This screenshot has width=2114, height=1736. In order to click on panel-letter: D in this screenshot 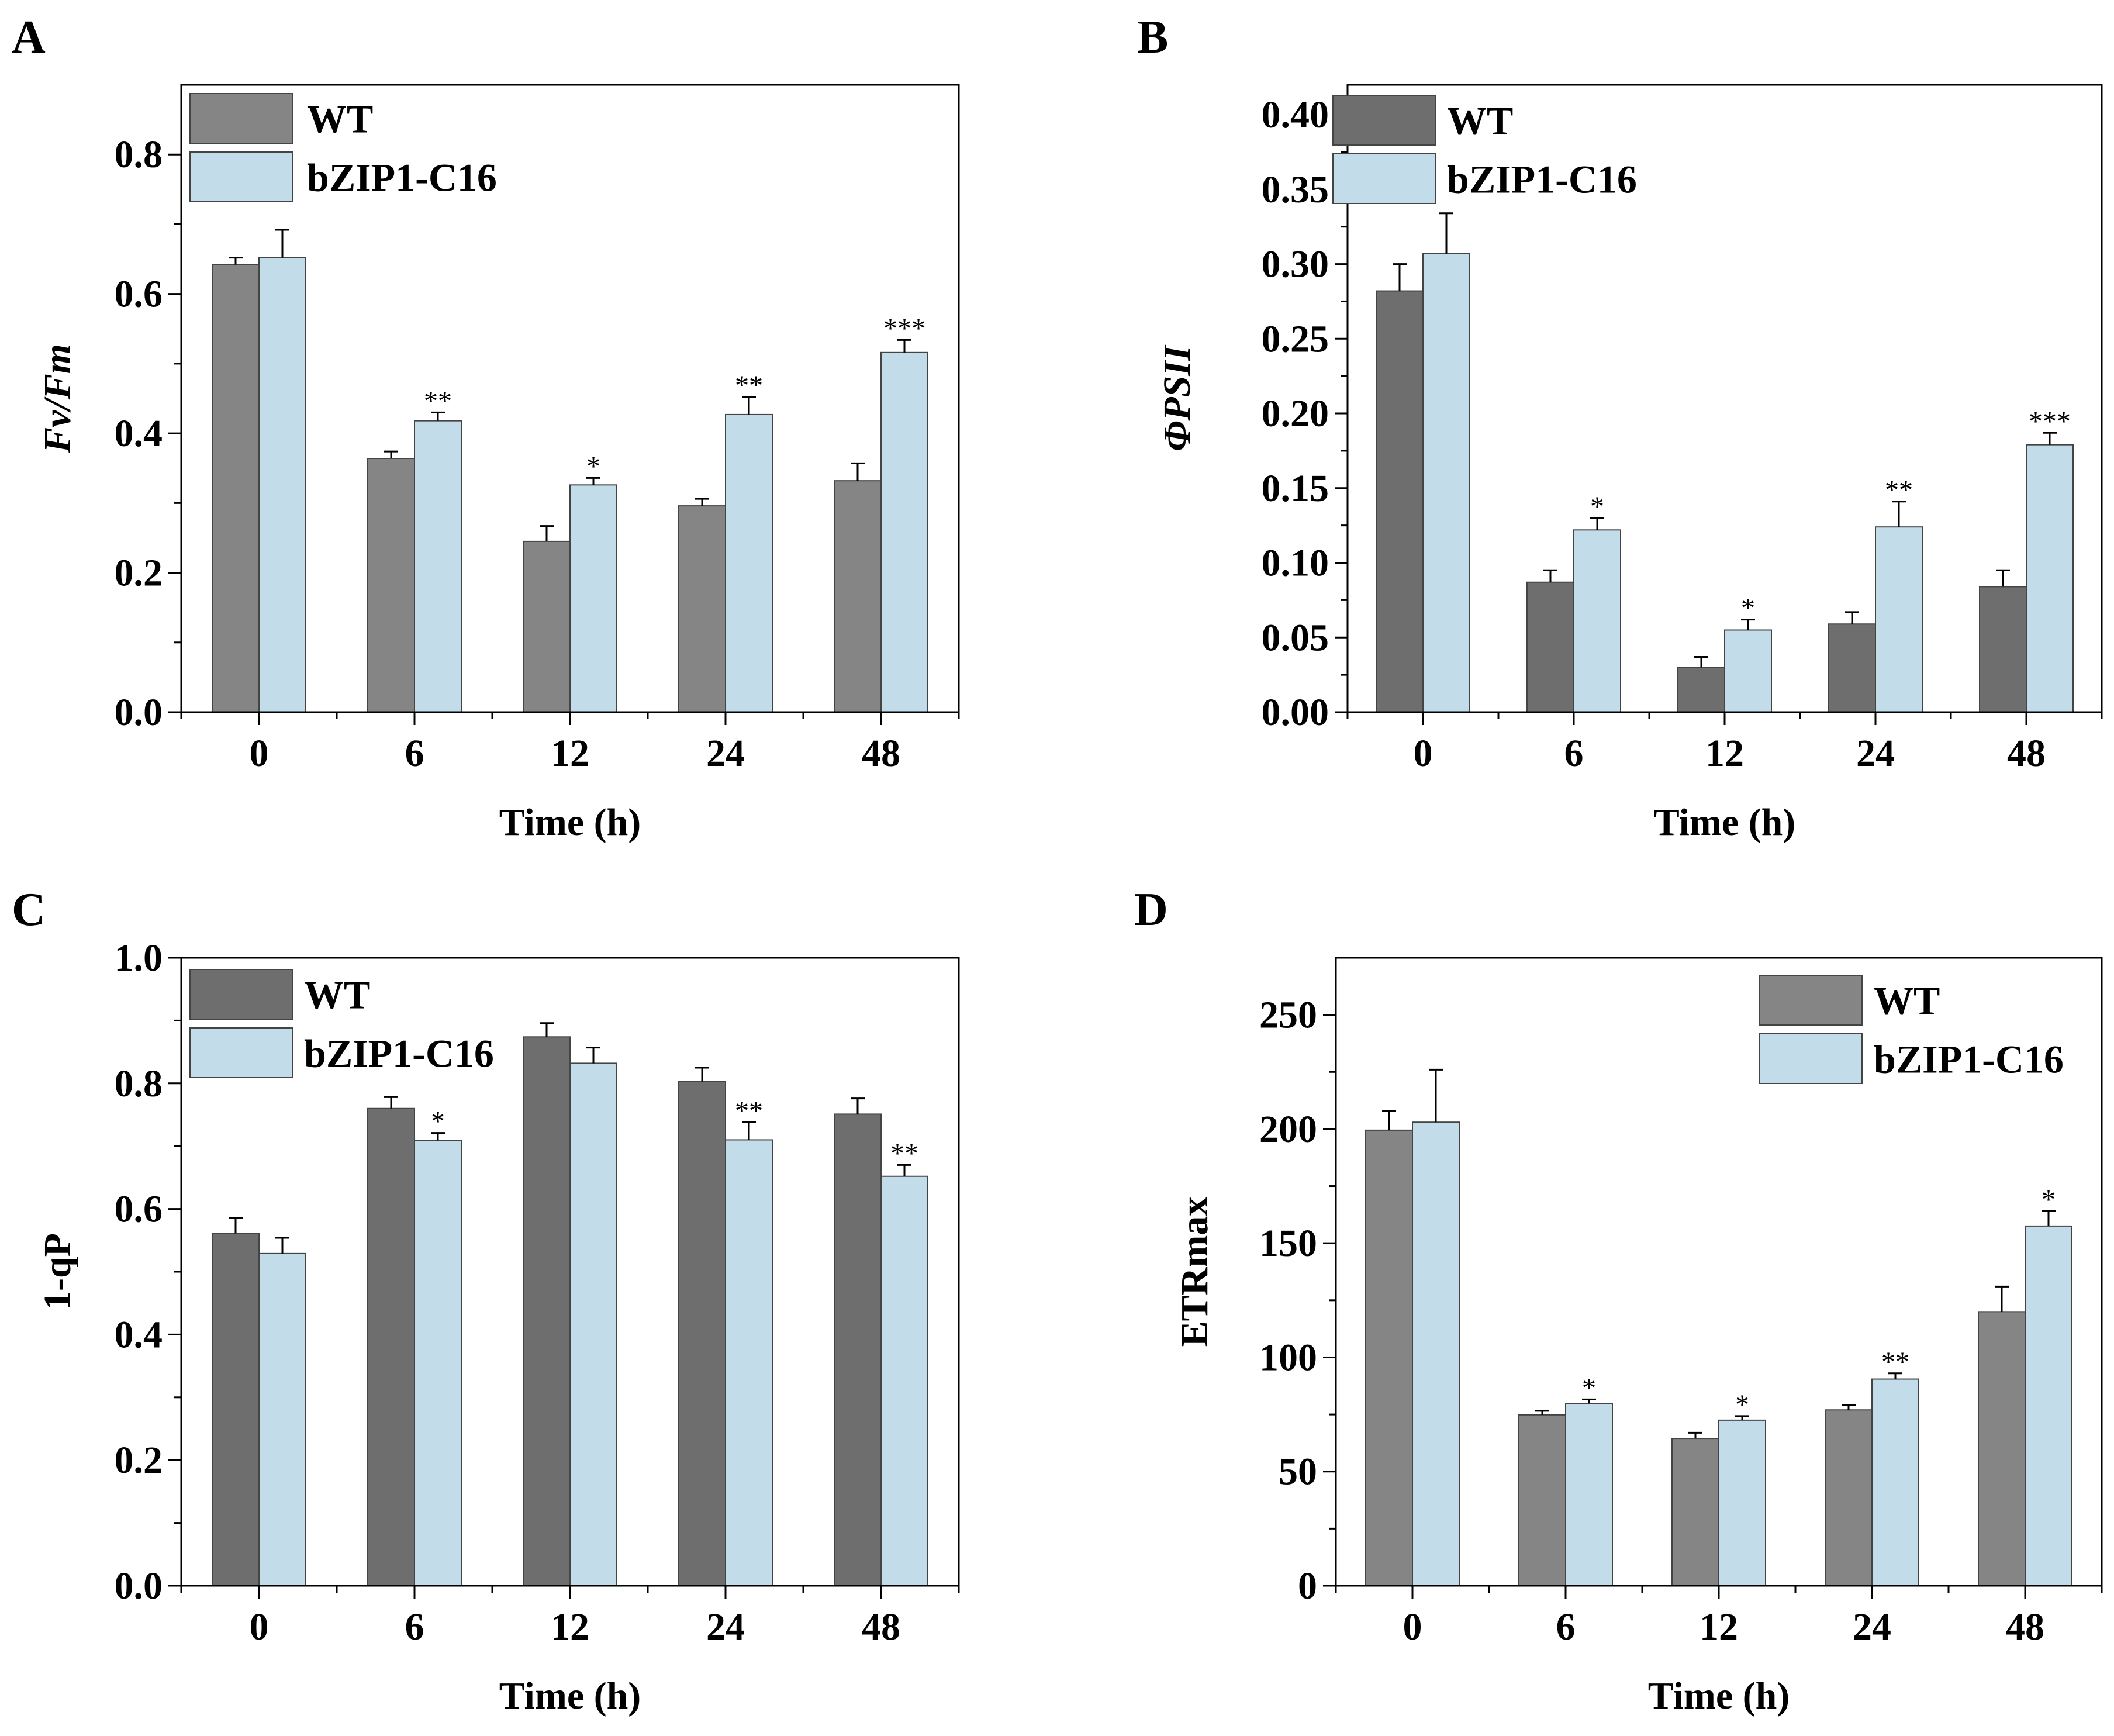, I will do `click(1151, 910)`.